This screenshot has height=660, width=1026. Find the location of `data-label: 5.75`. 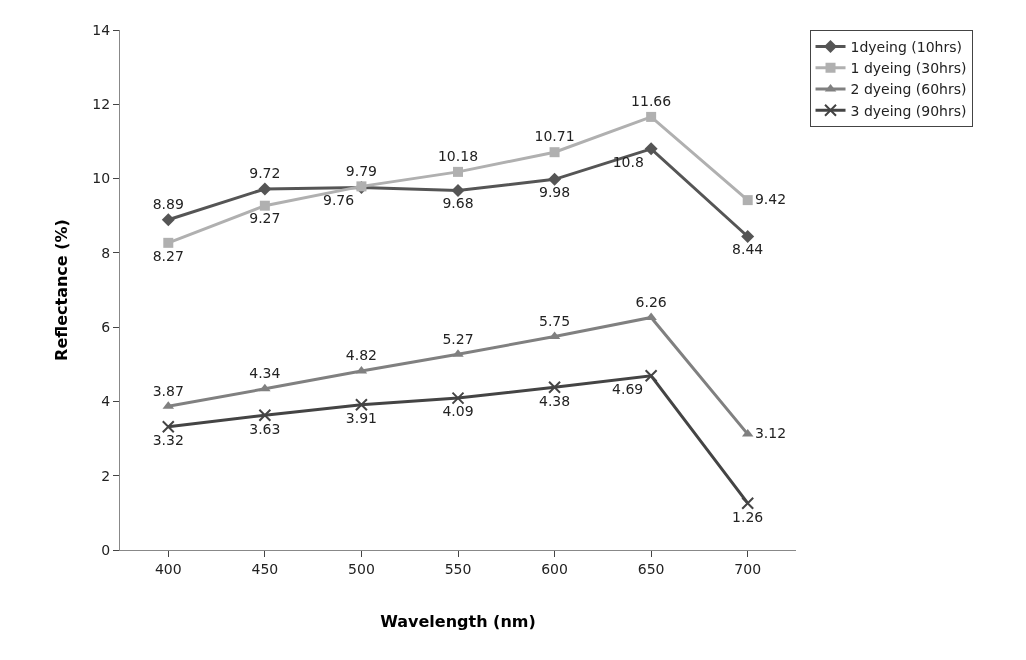

data-label: 5.75 is located at coordinates (554, 320).